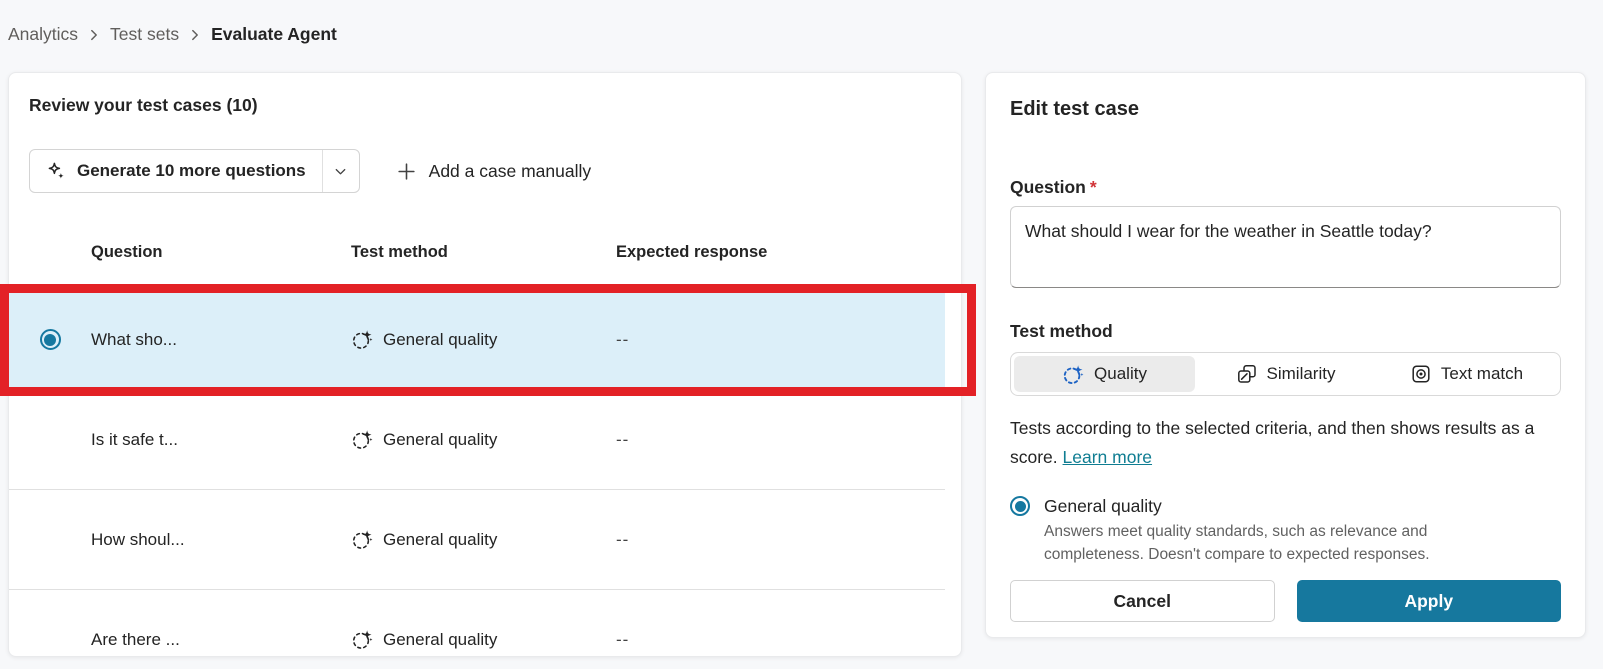  Describe the element at coordinates (127, 252) in the screenshot. I see `column-question: Question` at that location.